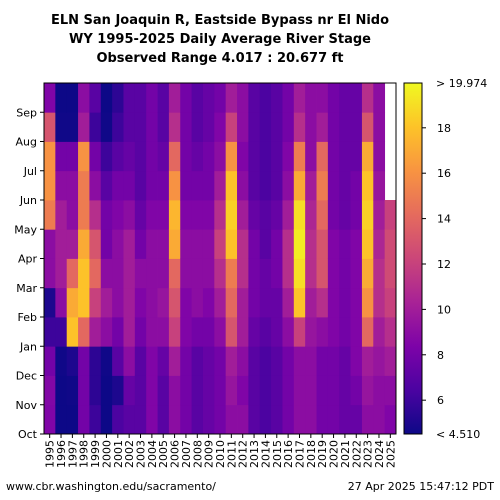  What do you see at coordinates (333, 244) in the screenshot?
I see `heatmap-cell-2020-apr` at bounding box center [333, 244].